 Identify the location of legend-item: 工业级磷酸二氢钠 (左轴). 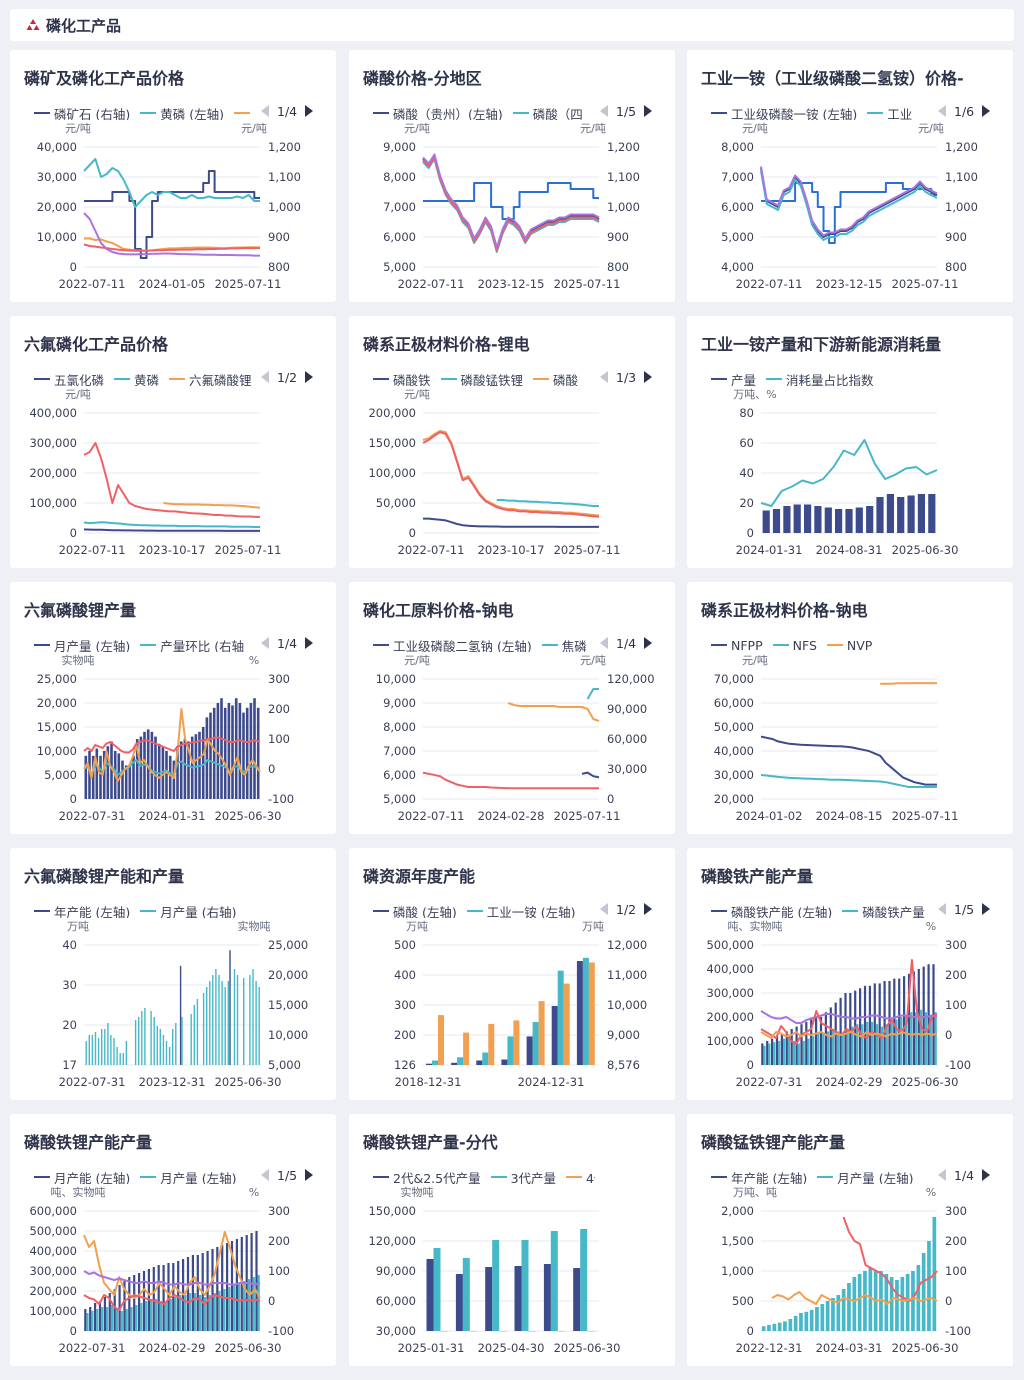
(452, 644).